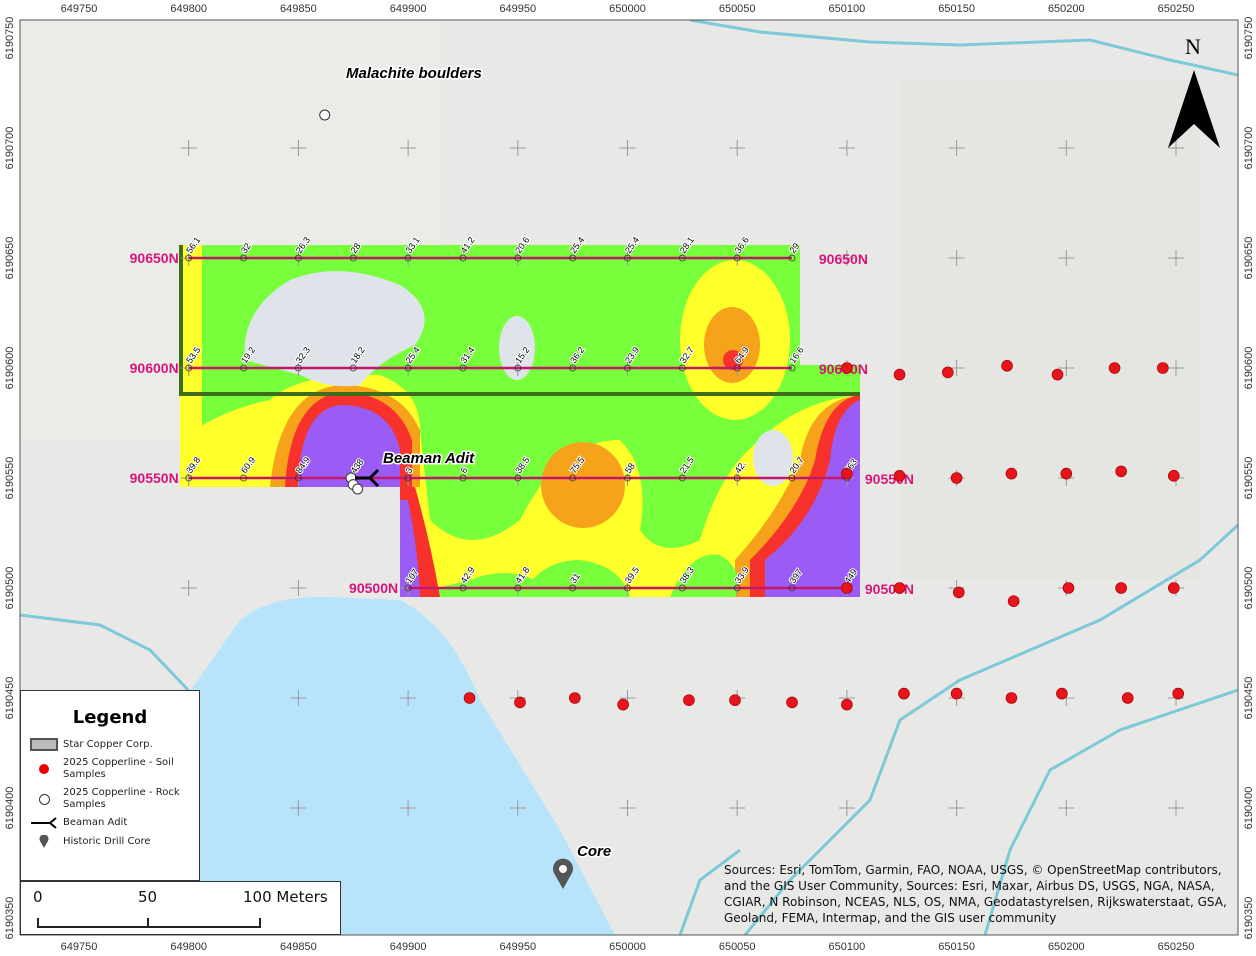 This screenshot has width=1256, height=956. What do you see at coordinates (563, 873) in the screenshot?
I see `historic-drill-core-icon` at bounding box center [563, 873].